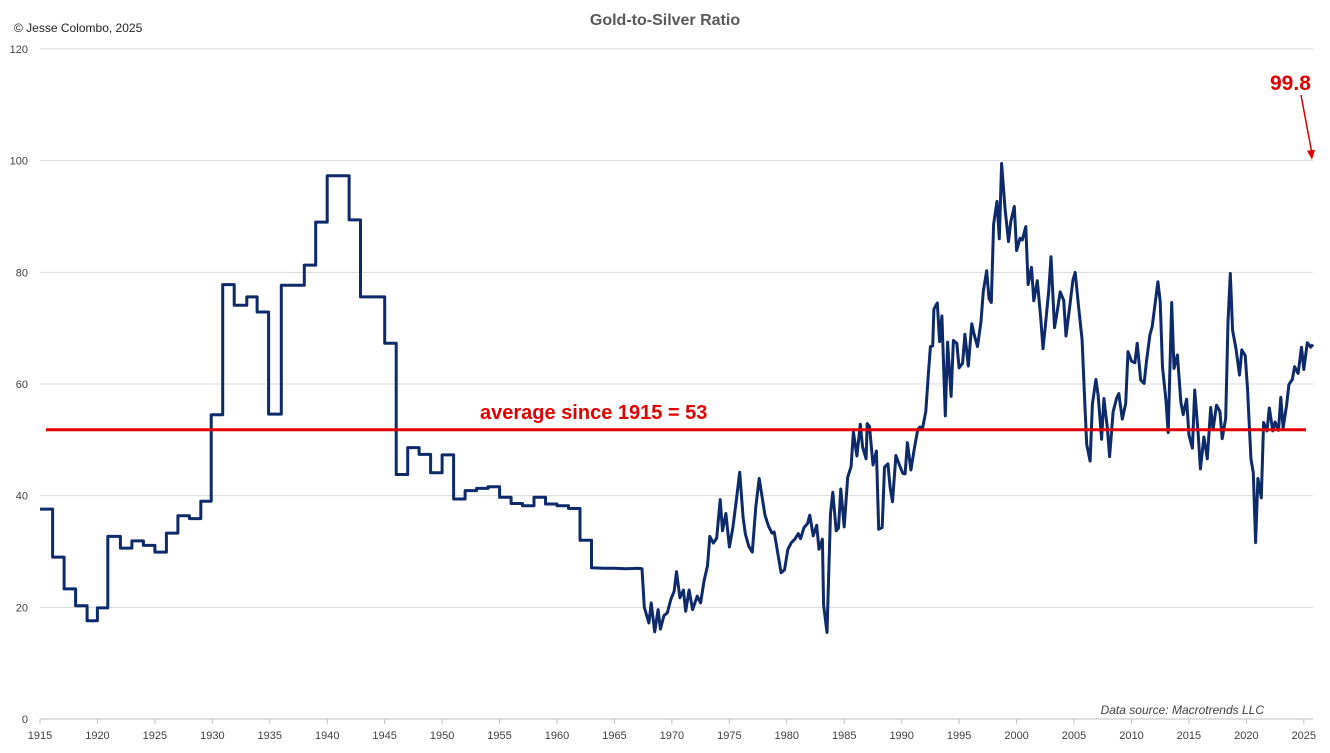 Image resolution: width=1330 pixels, height=753 pixels. Describe the element at coordinates (1290, 83) in the screenshot. I see `last-value-label: 99.8` at that location.